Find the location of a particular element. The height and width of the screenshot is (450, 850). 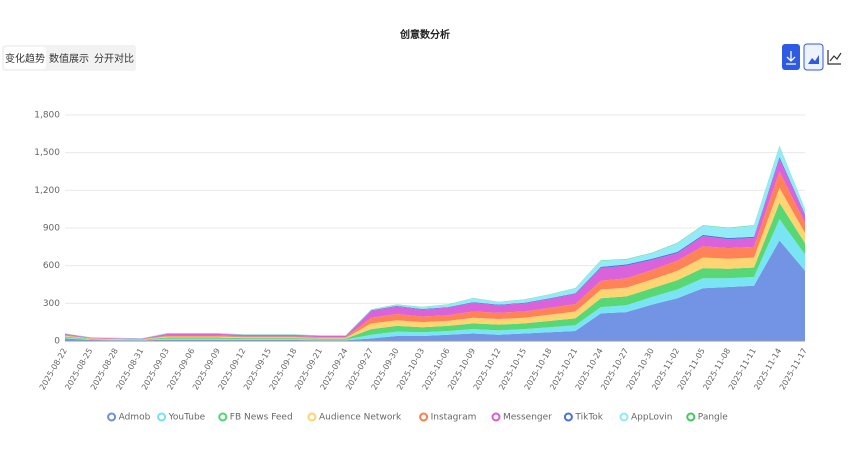

legend-item: AppLovin is located at coordinates (646, 417).